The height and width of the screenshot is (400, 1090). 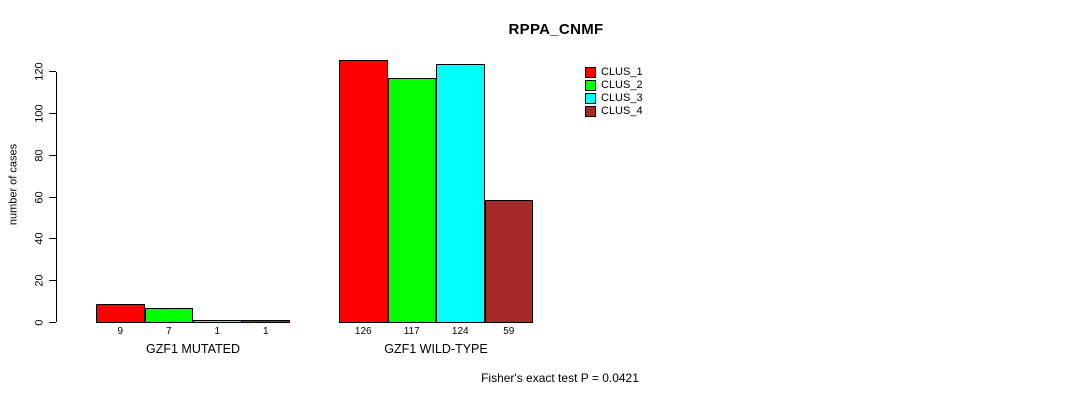 I want to click on y-tick-label: 40, so click(x=39, y=239).